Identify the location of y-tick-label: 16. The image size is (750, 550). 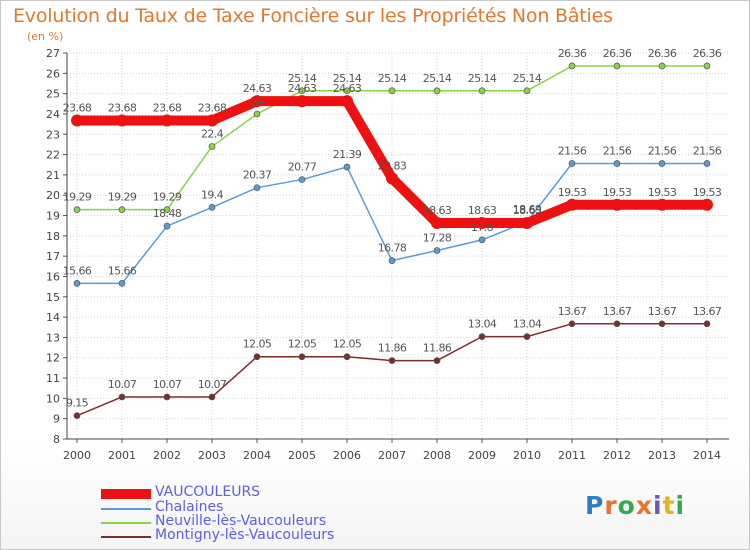
(53, 276).